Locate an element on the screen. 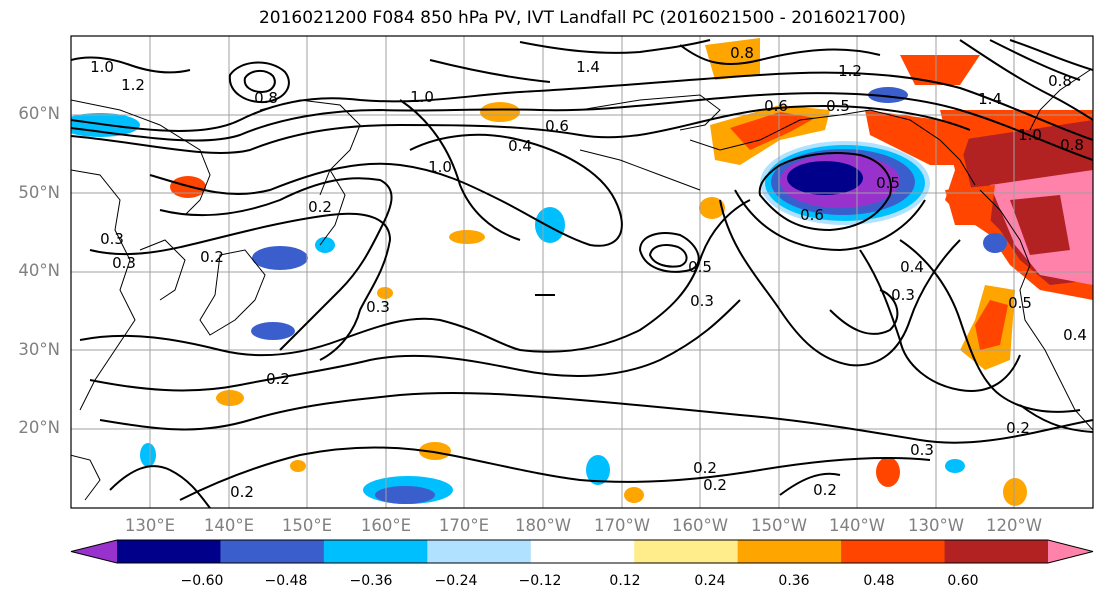 The width and height of the screenshot is (1105, 601). colorbar-outline is located at coordinates (582, 551).